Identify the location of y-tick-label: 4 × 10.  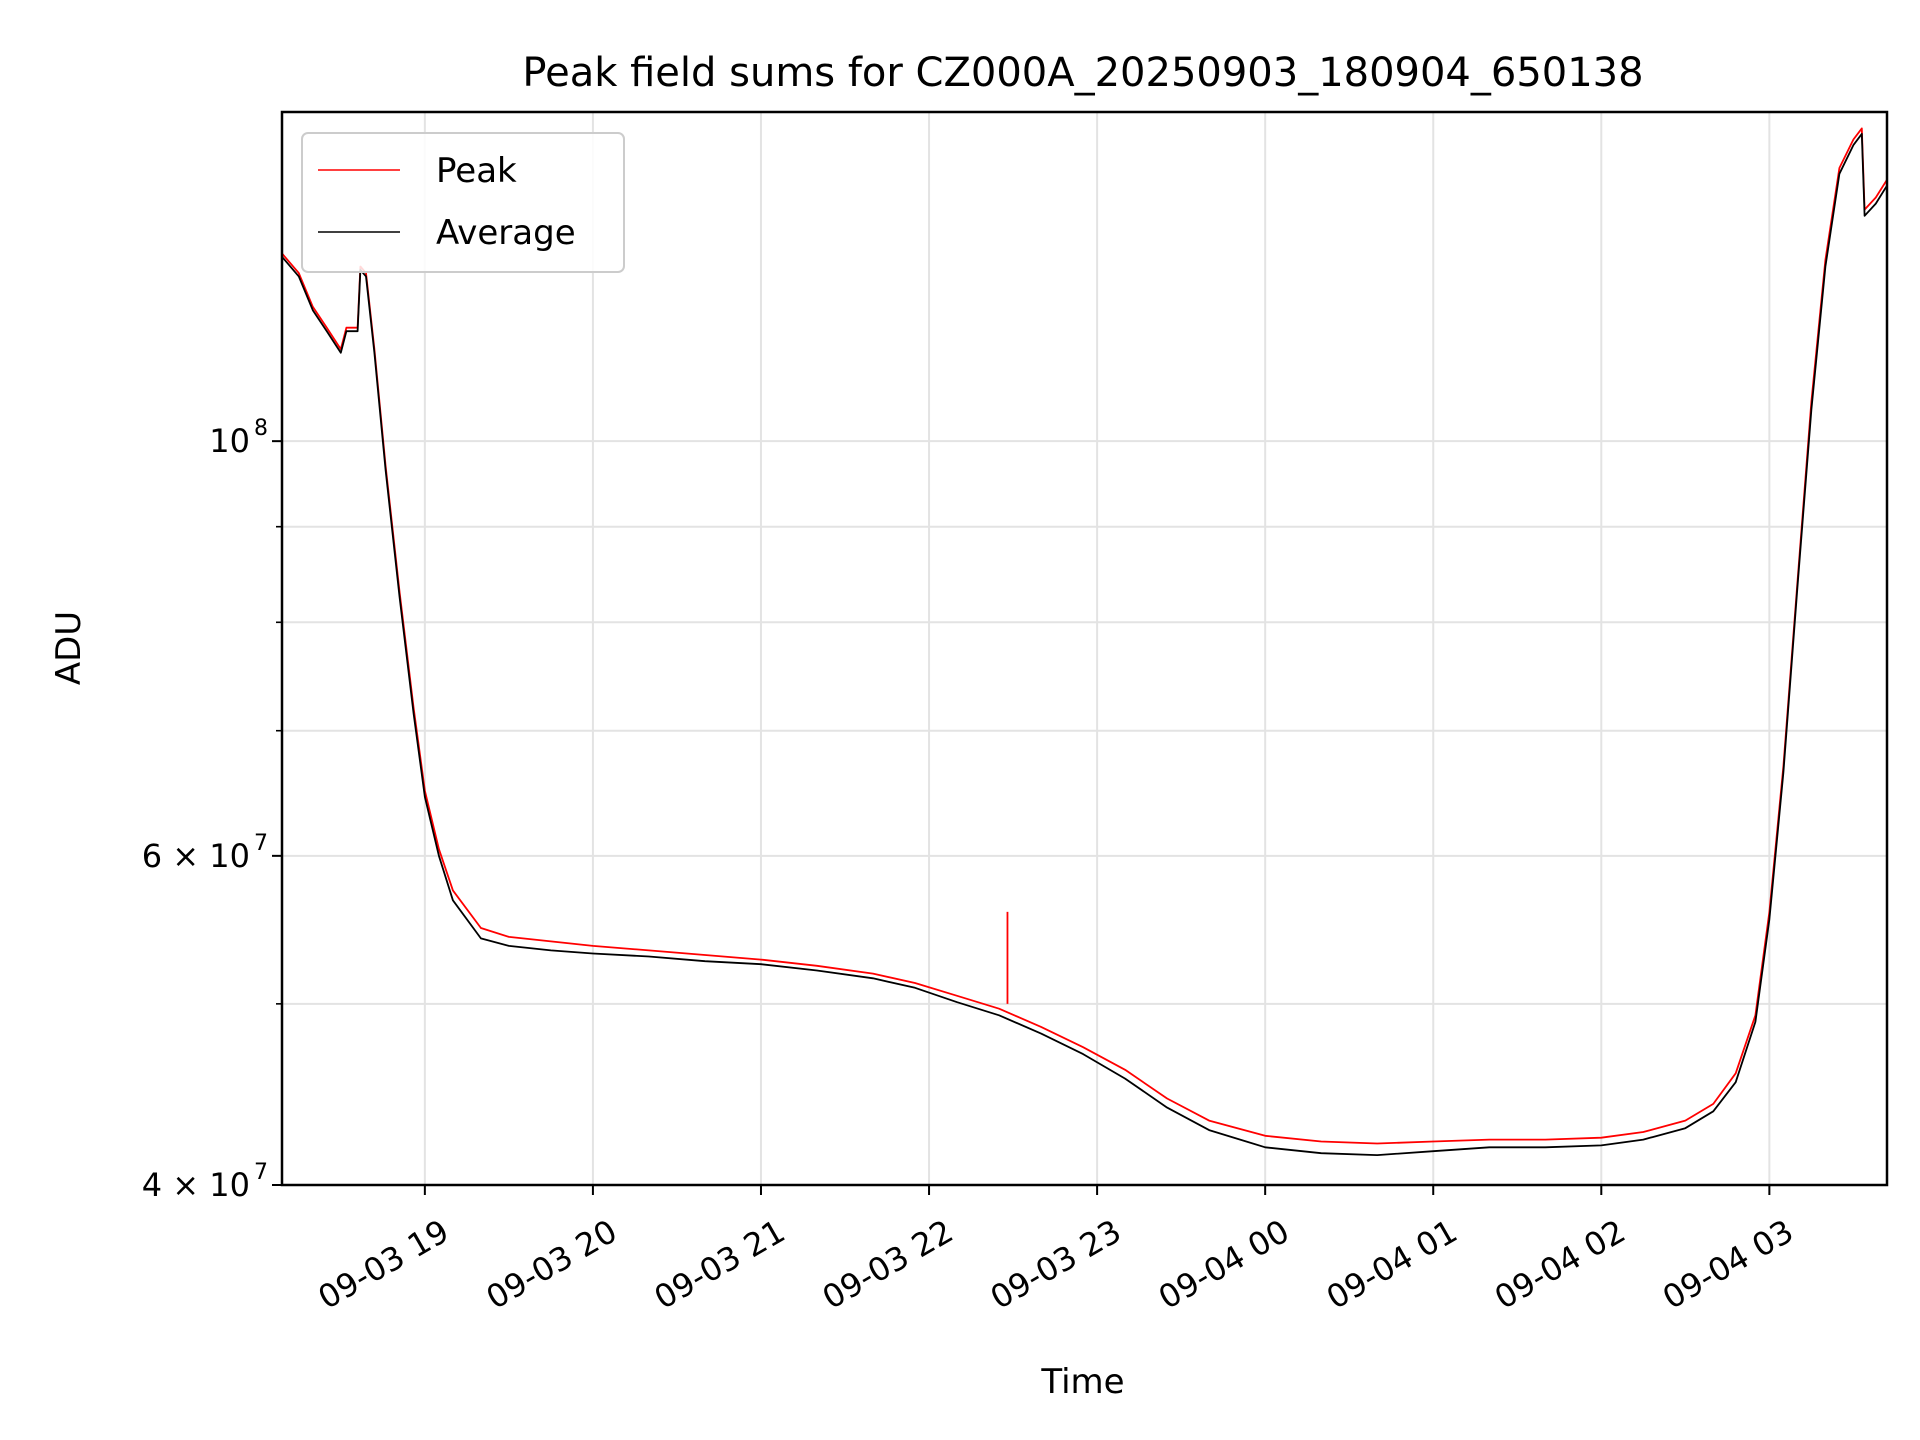
(196, 1185).